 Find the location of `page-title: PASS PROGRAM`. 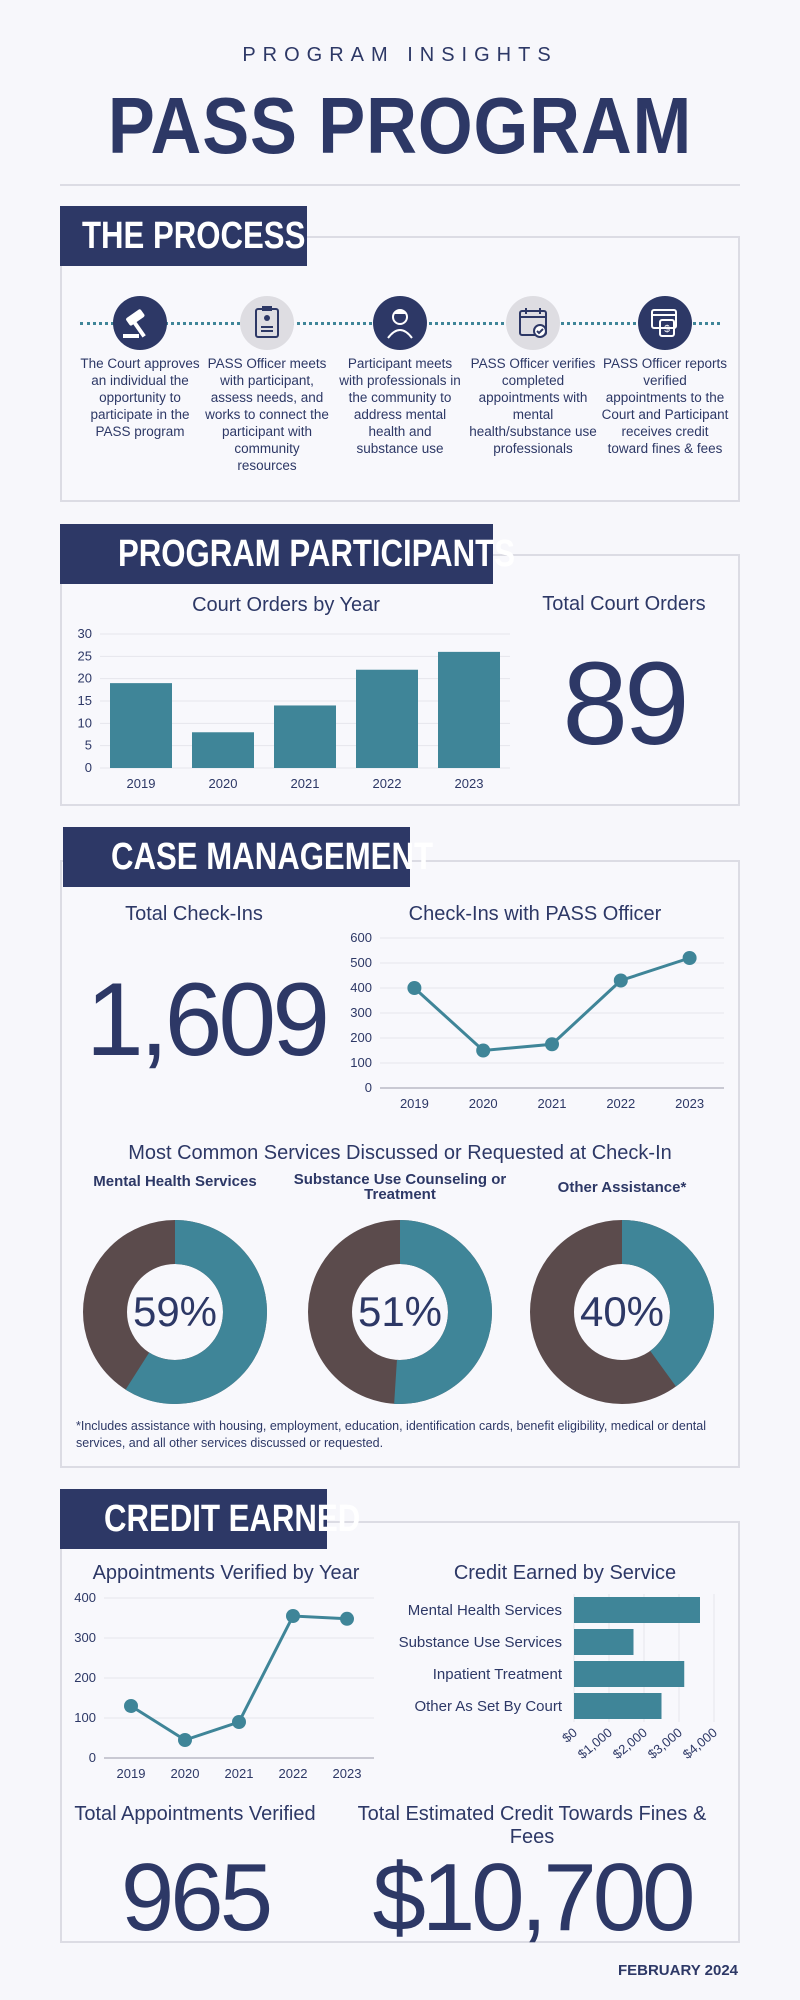

page-title: PASS PROGRAM is located at coordinates (400, 125).